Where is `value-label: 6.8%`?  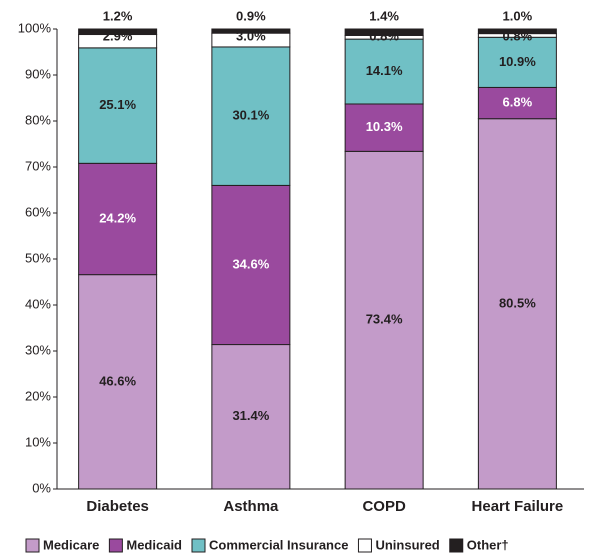
value-label: 6.8% is located at coordinates (518, 101).